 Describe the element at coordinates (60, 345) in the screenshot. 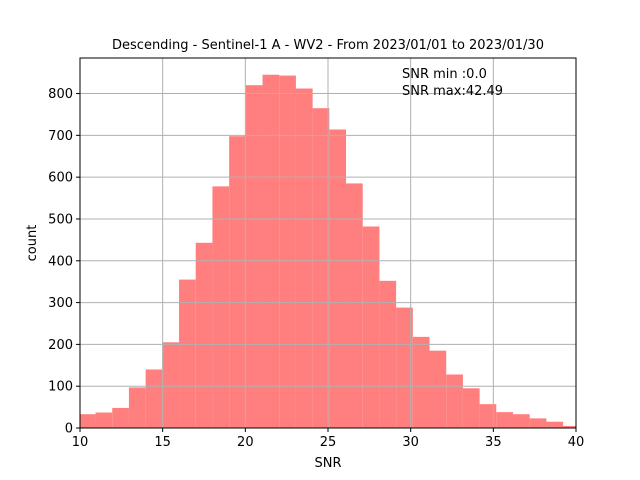

I see `y-tick-label: 200` at that location.